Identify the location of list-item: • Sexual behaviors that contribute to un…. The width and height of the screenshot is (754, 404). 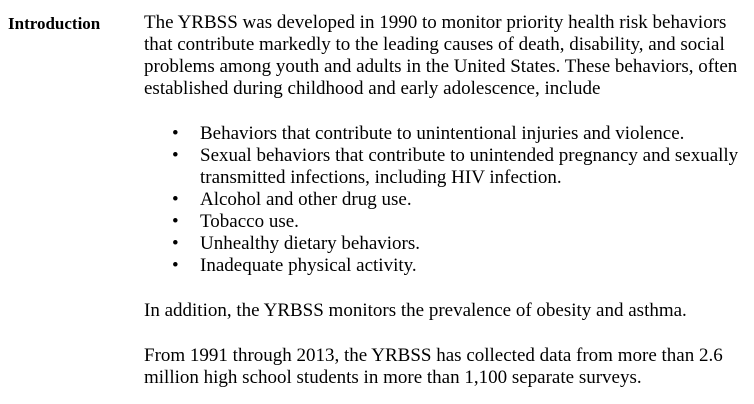
(460, 167).